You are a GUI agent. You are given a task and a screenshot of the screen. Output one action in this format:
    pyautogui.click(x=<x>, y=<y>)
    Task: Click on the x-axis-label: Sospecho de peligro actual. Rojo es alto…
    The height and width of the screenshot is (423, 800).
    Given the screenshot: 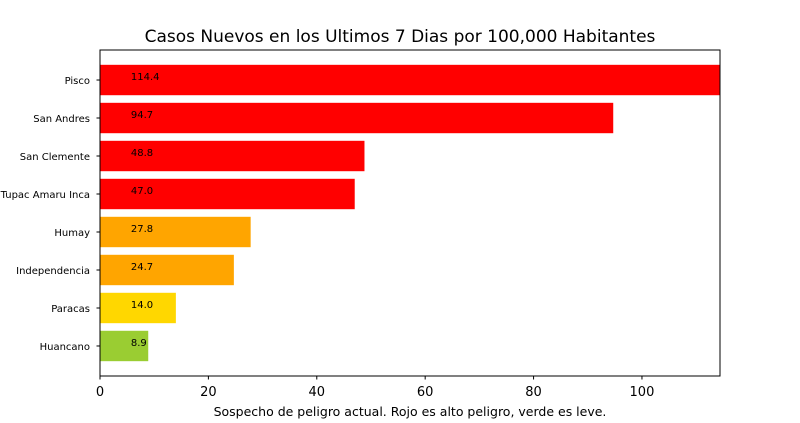 What is the action you would take?
    pyautogui.click(x=410, y=411)
    